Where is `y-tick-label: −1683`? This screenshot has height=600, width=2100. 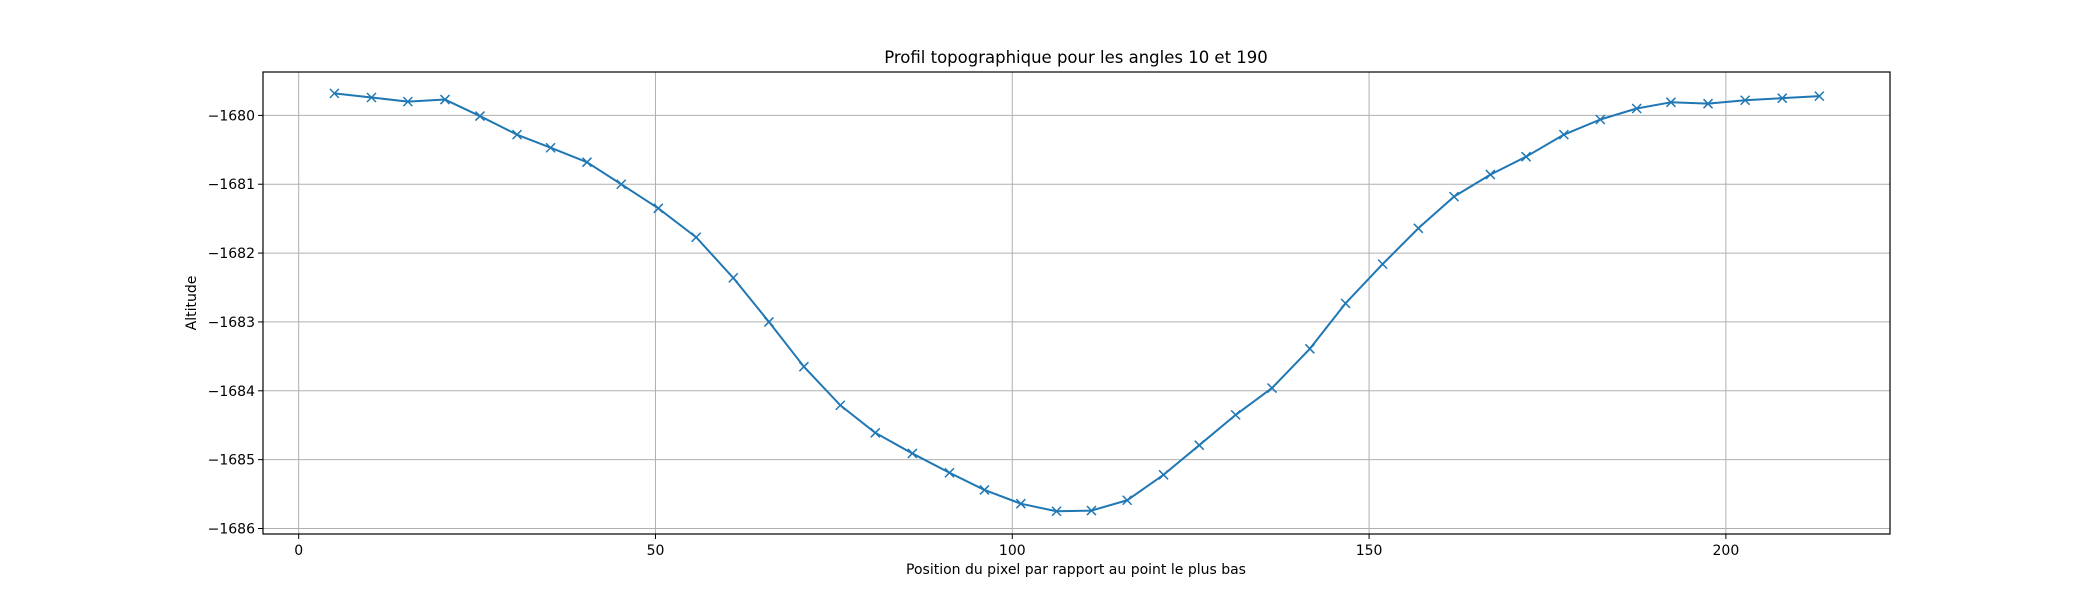
y-tick-label: −1683 is located at coordinates (231, 323).